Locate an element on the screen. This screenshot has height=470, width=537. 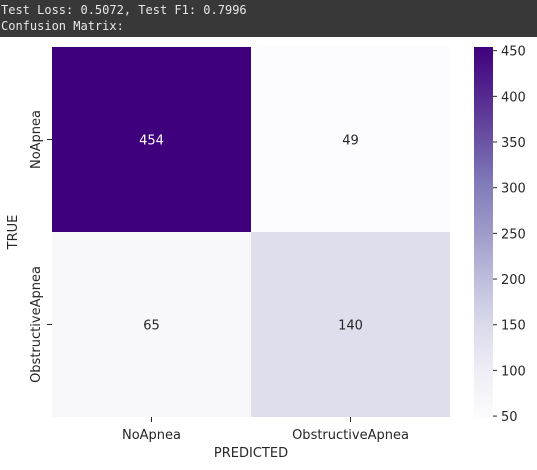
test-metrics-line: Test Loss: 0.5072, Test F1: 0.7996 is located at coordinates (124, 10).